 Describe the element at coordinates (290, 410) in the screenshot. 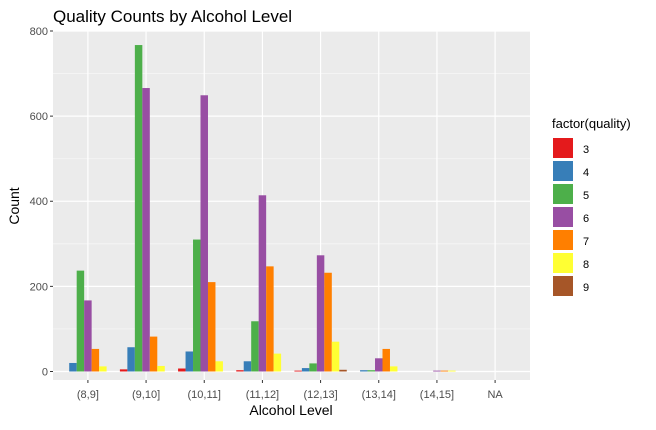

I see `x-axis-label: Alcohol Level` at that location.